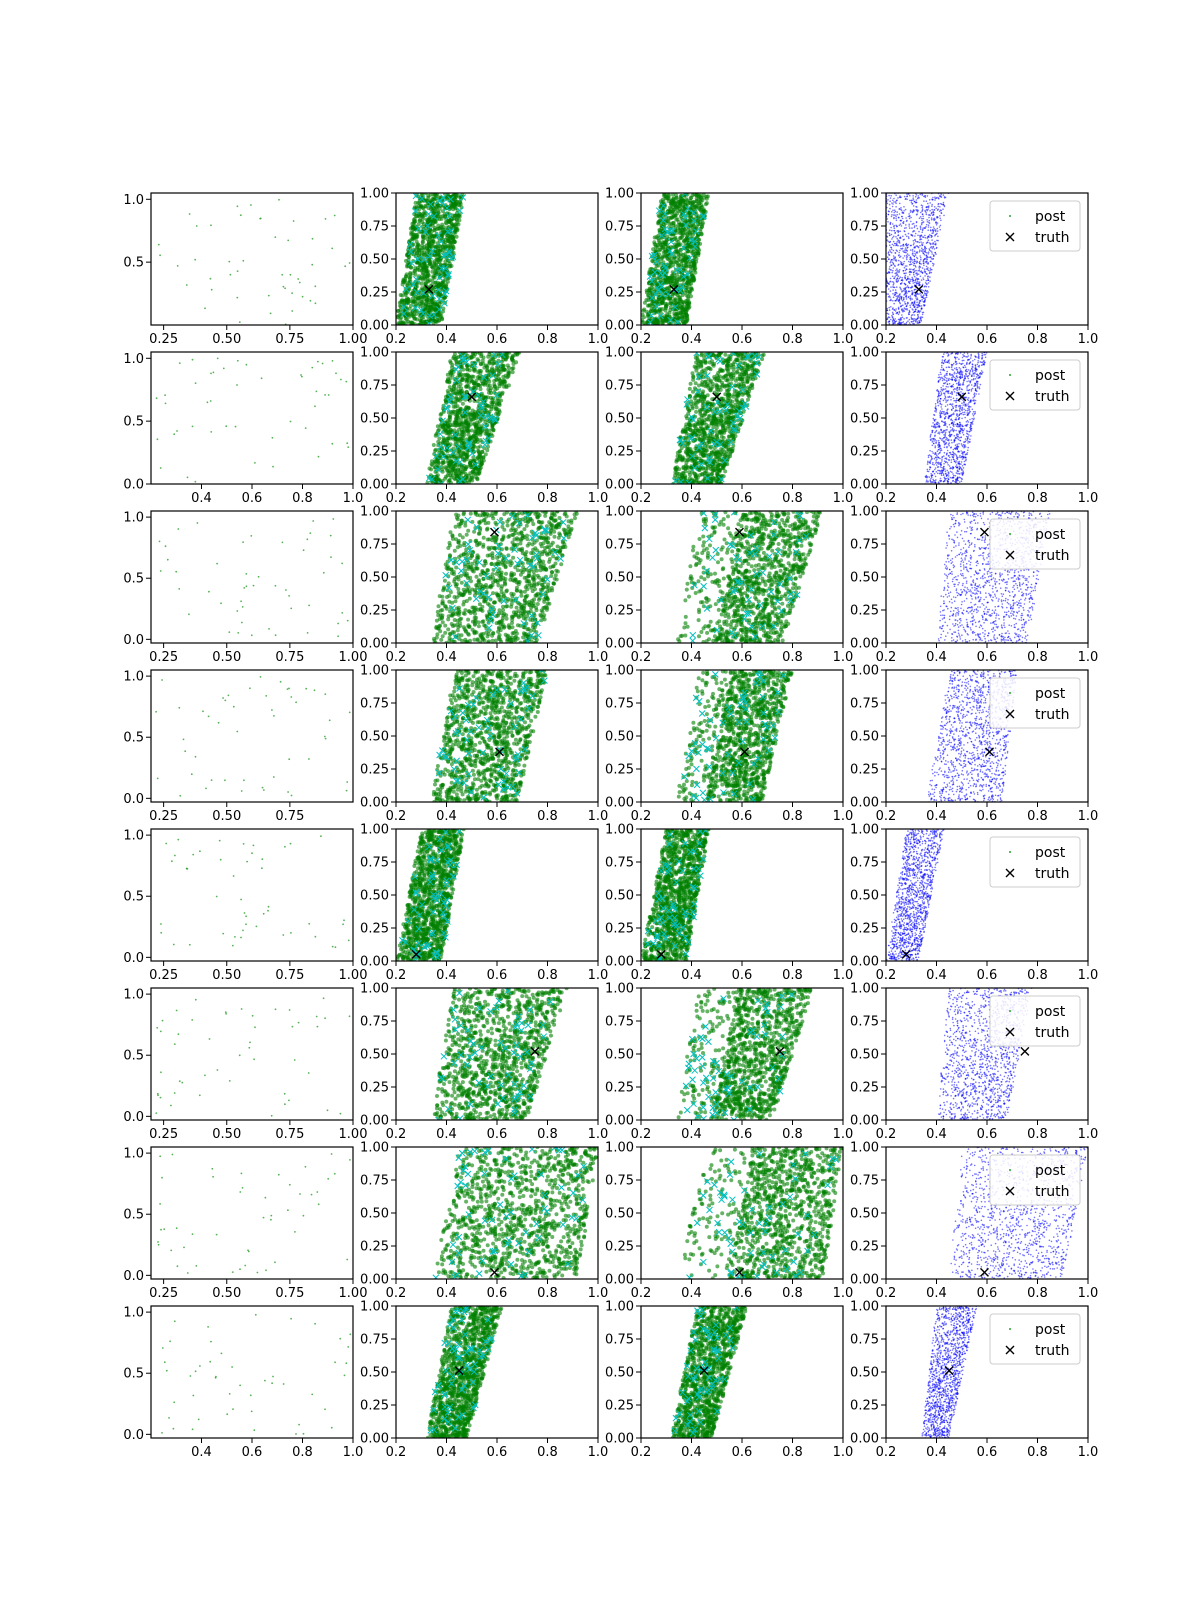 This screenshot has height=1600, width=1200. What do you see at coordinates (252, 259) in the screenshot?
I see `axes-frame` at bounding box center [252, 259].